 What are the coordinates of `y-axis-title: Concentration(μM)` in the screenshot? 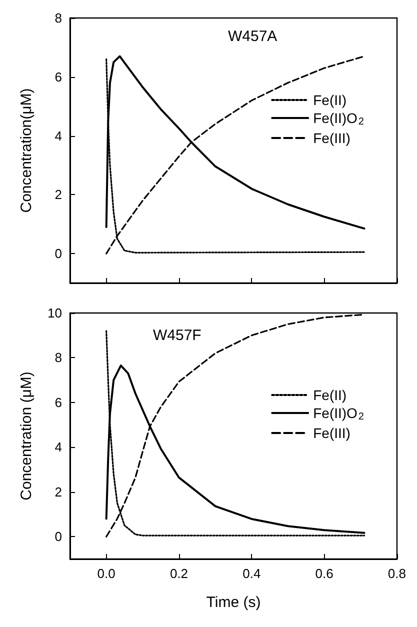 It's located at (26, 150).